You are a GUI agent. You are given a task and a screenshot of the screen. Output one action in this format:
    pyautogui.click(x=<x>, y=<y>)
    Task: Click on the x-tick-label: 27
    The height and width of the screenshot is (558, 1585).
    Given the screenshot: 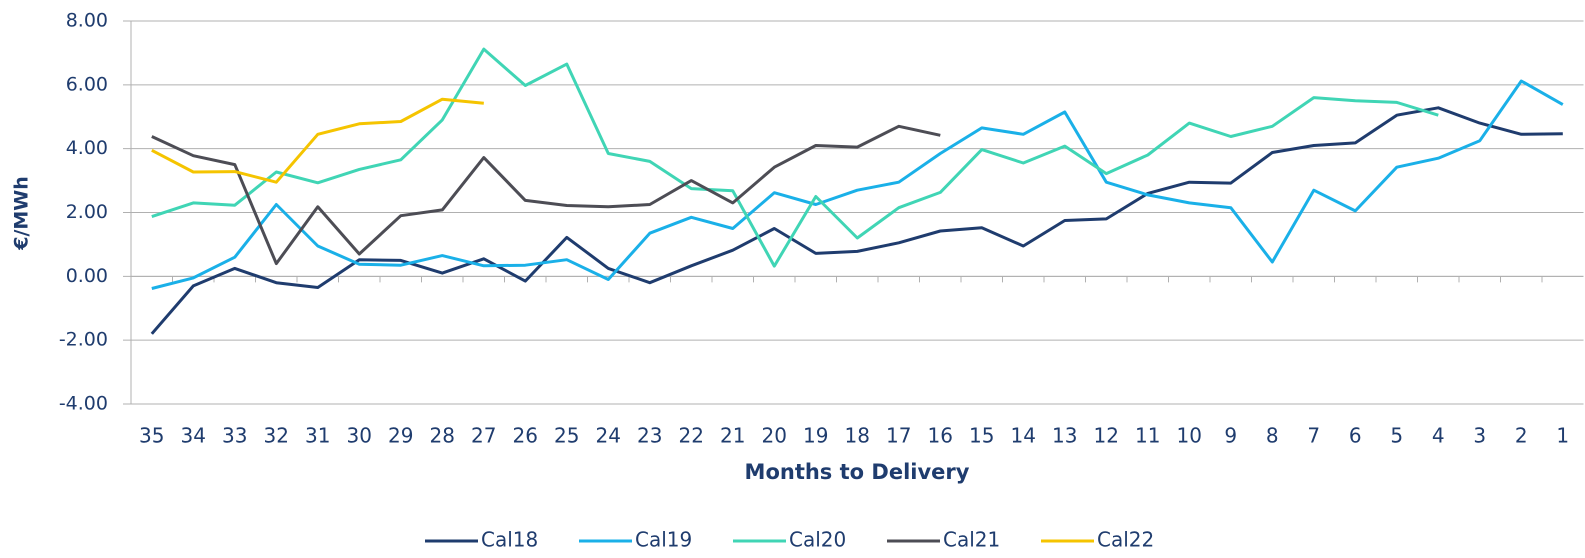 What is the action you would take?
    pyautogui.click(x=483, y=436)
    